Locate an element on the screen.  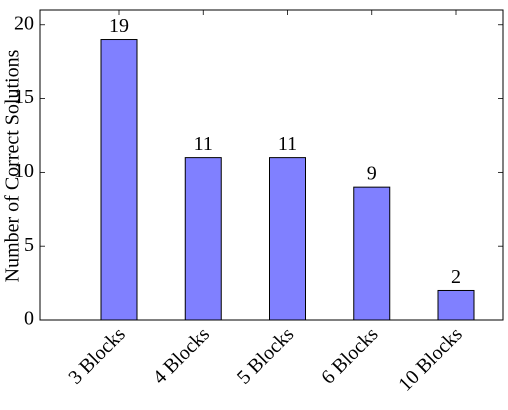
y-tick-label: 5 is located at coordinates (29, 245).